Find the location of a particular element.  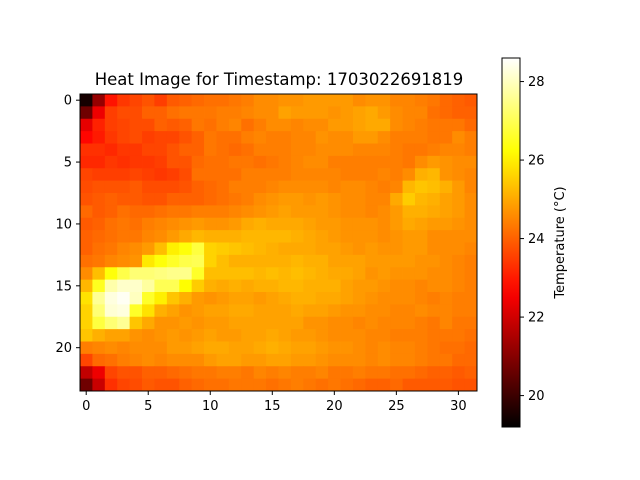

y-tick-label: 5 is located at coordinates (68, 163).